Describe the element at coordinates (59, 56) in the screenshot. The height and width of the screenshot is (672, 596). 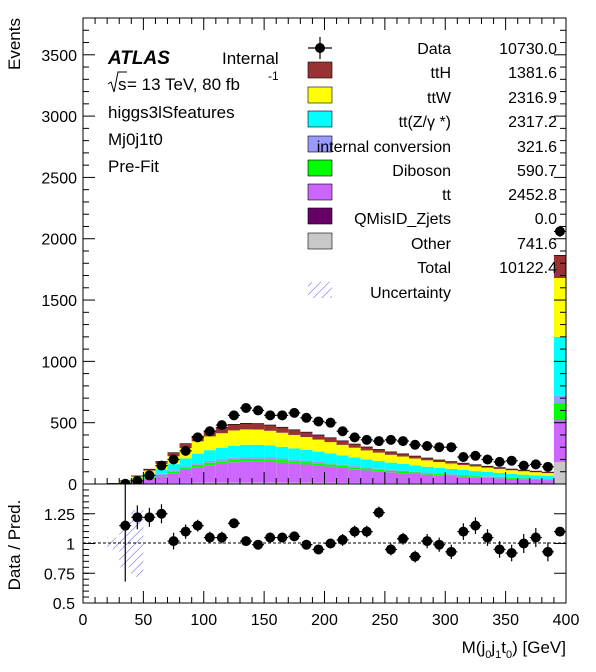
I see `y-tick-label: 3500` at that location.